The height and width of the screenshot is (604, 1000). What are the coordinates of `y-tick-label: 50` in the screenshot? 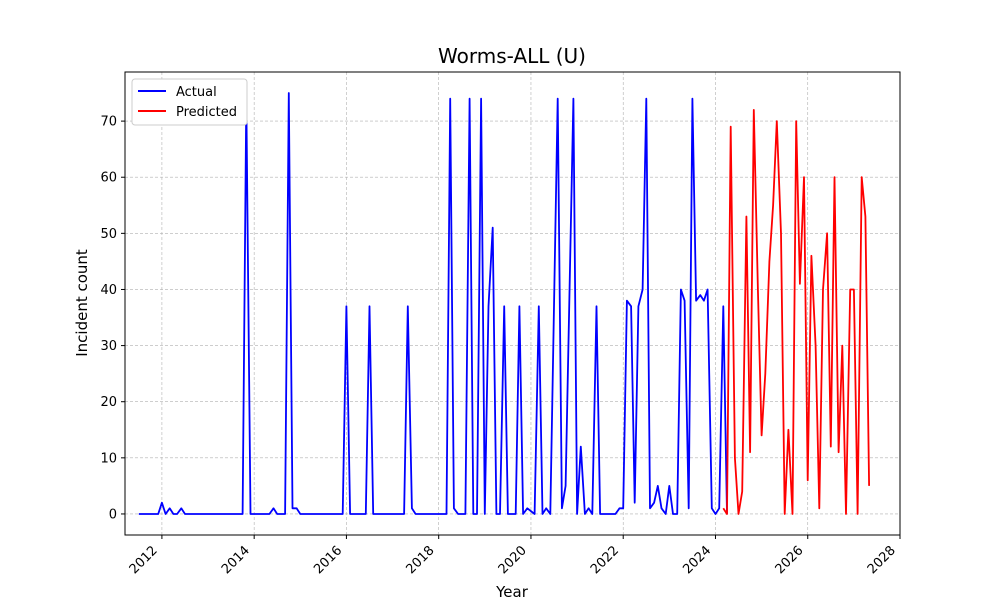 It's located at (108, 234).